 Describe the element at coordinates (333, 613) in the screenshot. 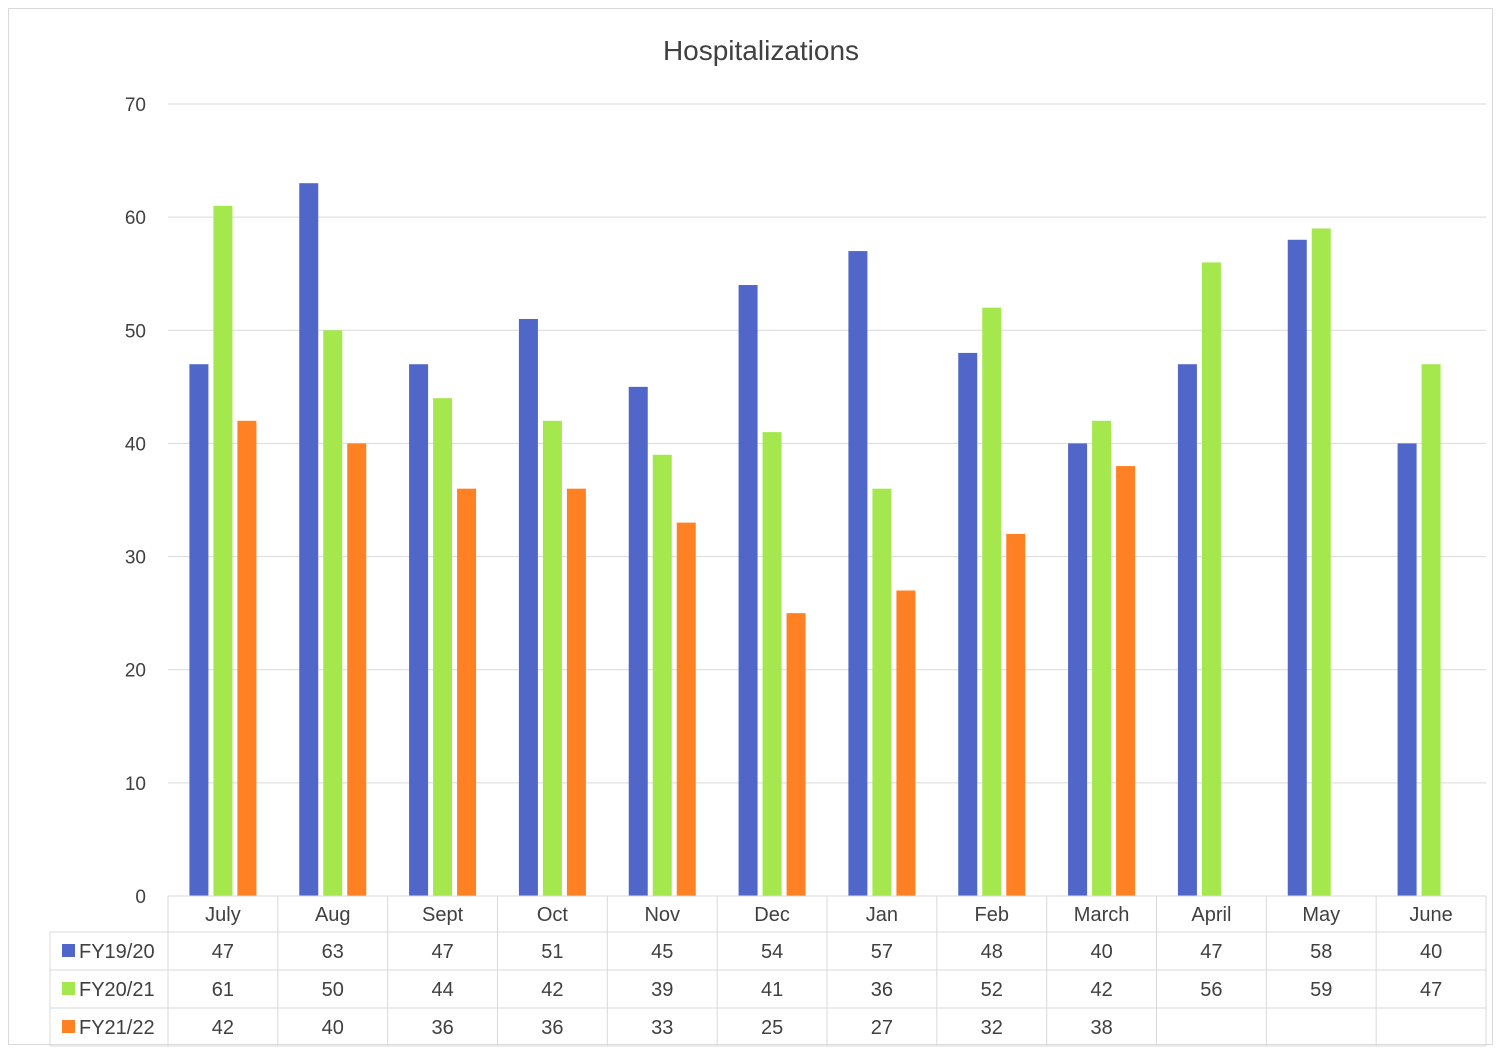

I see `bar-fy20-21-aug` at that location.